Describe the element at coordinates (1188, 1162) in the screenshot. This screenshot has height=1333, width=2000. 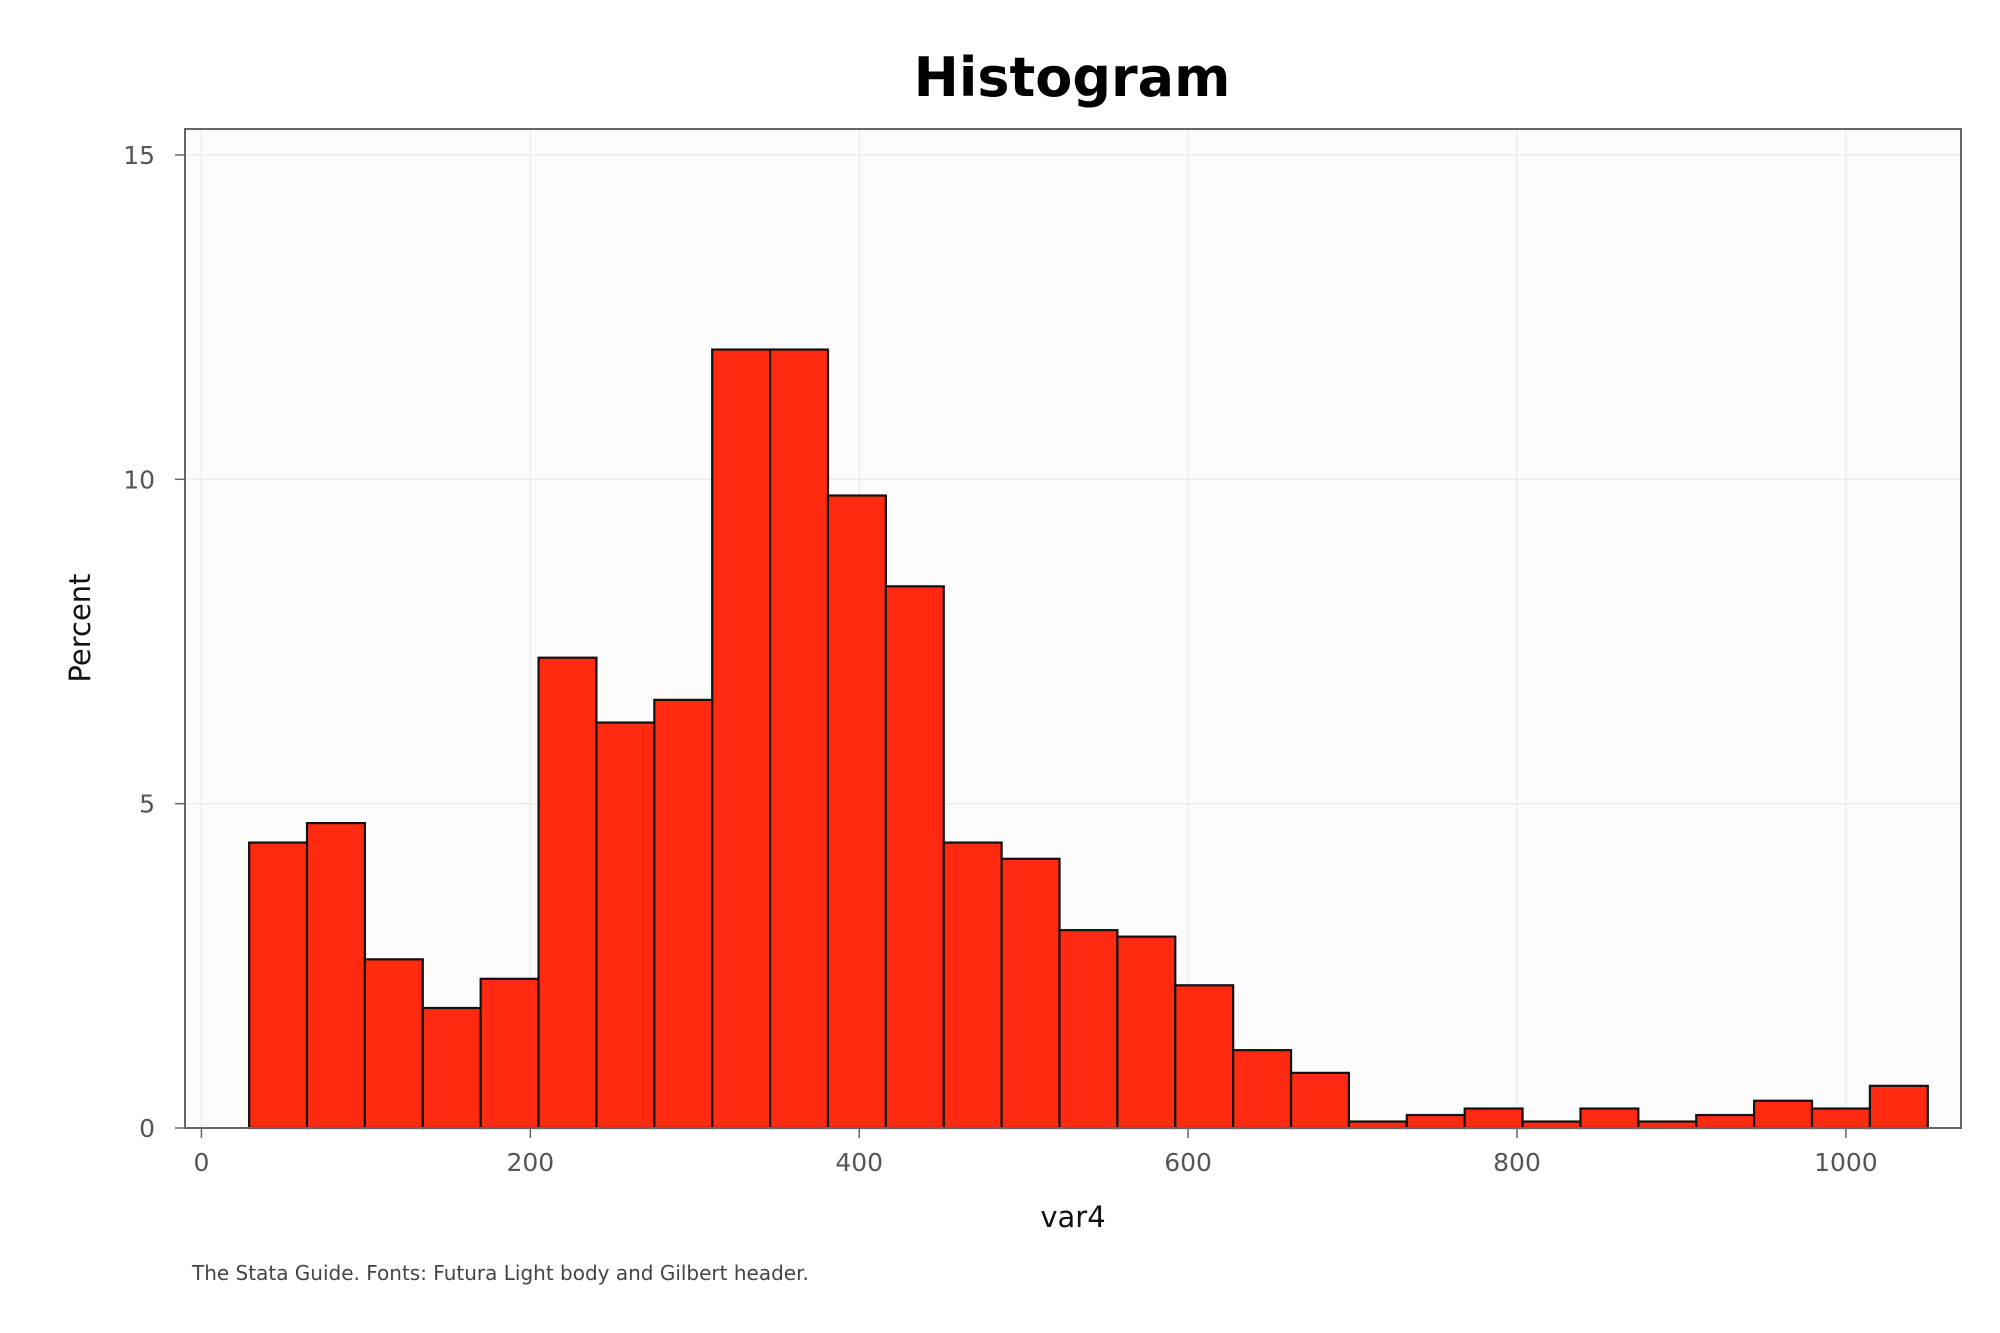
I see `x-tick-label: 600` at that location.